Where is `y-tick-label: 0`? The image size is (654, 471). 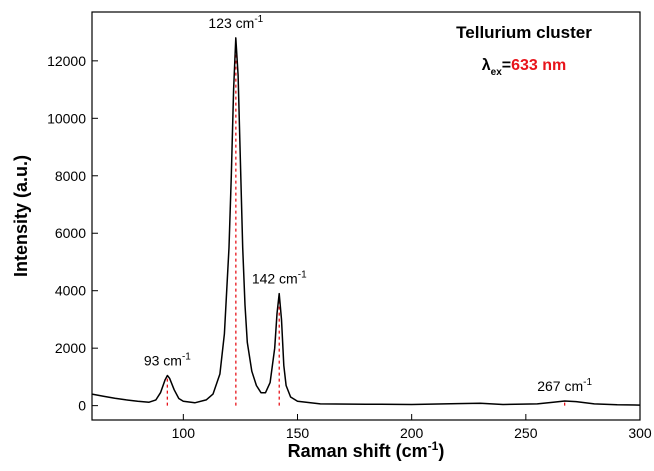
y-tick-label: 0 is located at coordinates (82, 406).